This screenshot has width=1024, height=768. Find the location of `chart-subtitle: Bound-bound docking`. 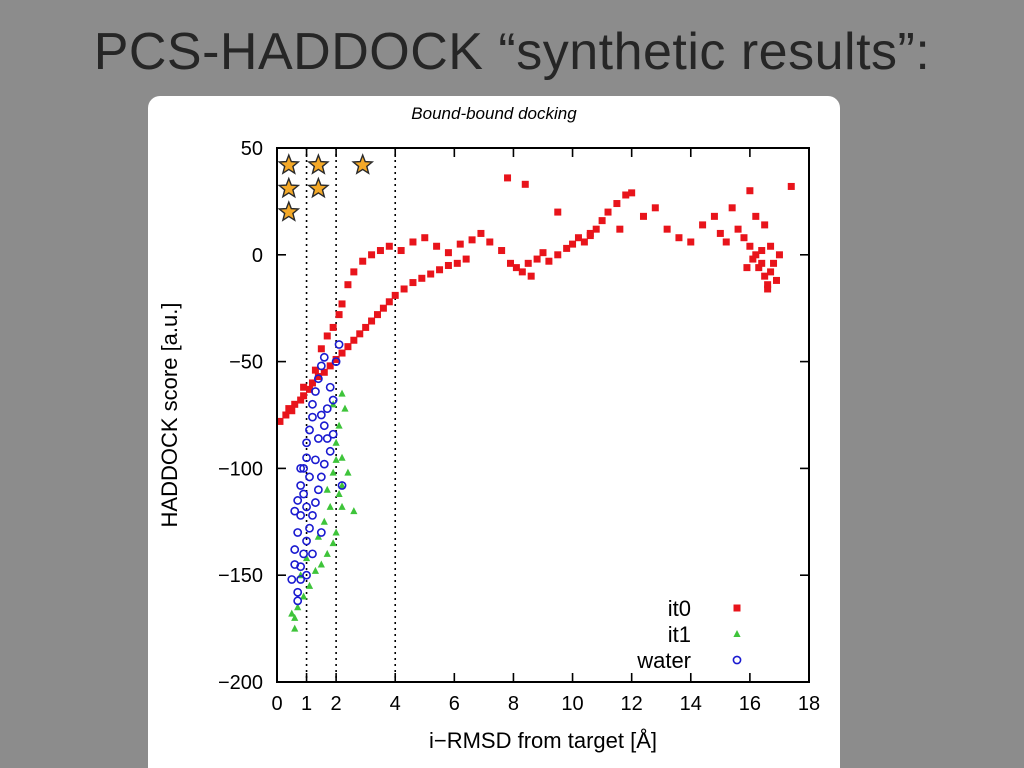

chart-subtitle: Bound-bound docking is located at coordinates (494, 113).